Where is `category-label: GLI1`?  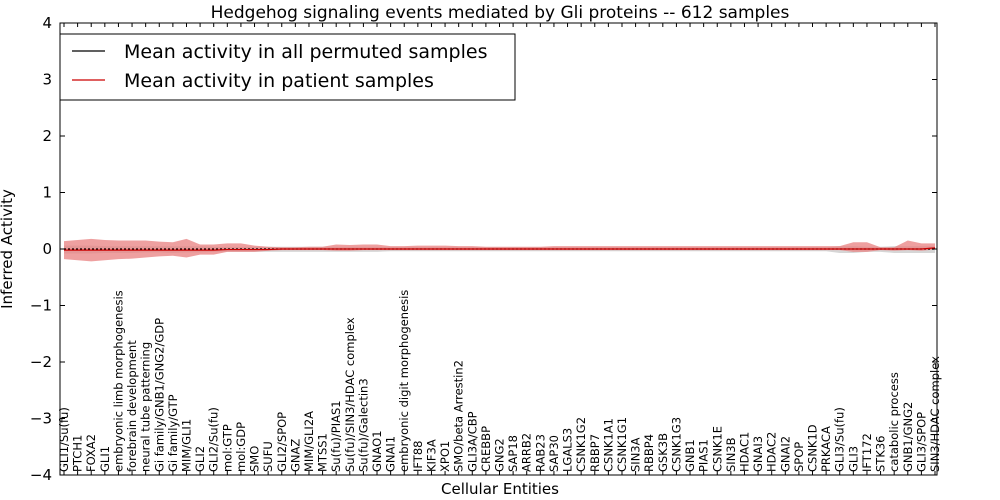
category-label: GLI1 is located at coordinates (105, 459).